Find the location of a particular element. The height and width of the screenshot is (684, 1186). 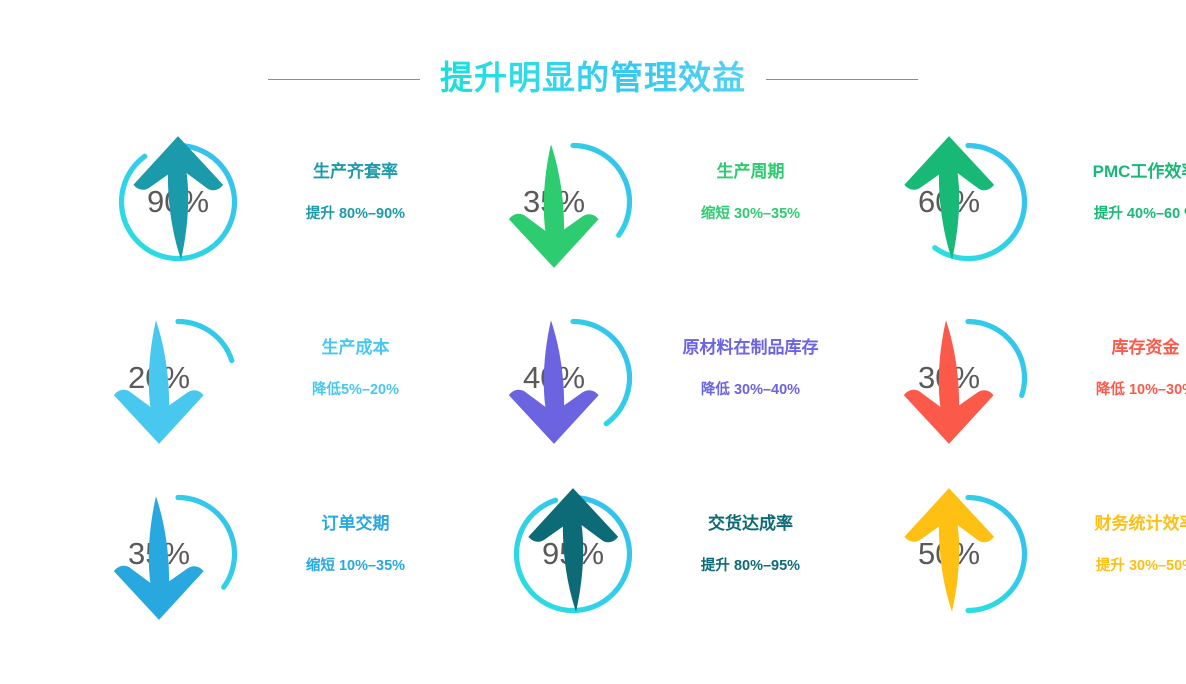

metric-card: 50%财务统计效率提升 30%–50% is located at coordinates (1019, 566).